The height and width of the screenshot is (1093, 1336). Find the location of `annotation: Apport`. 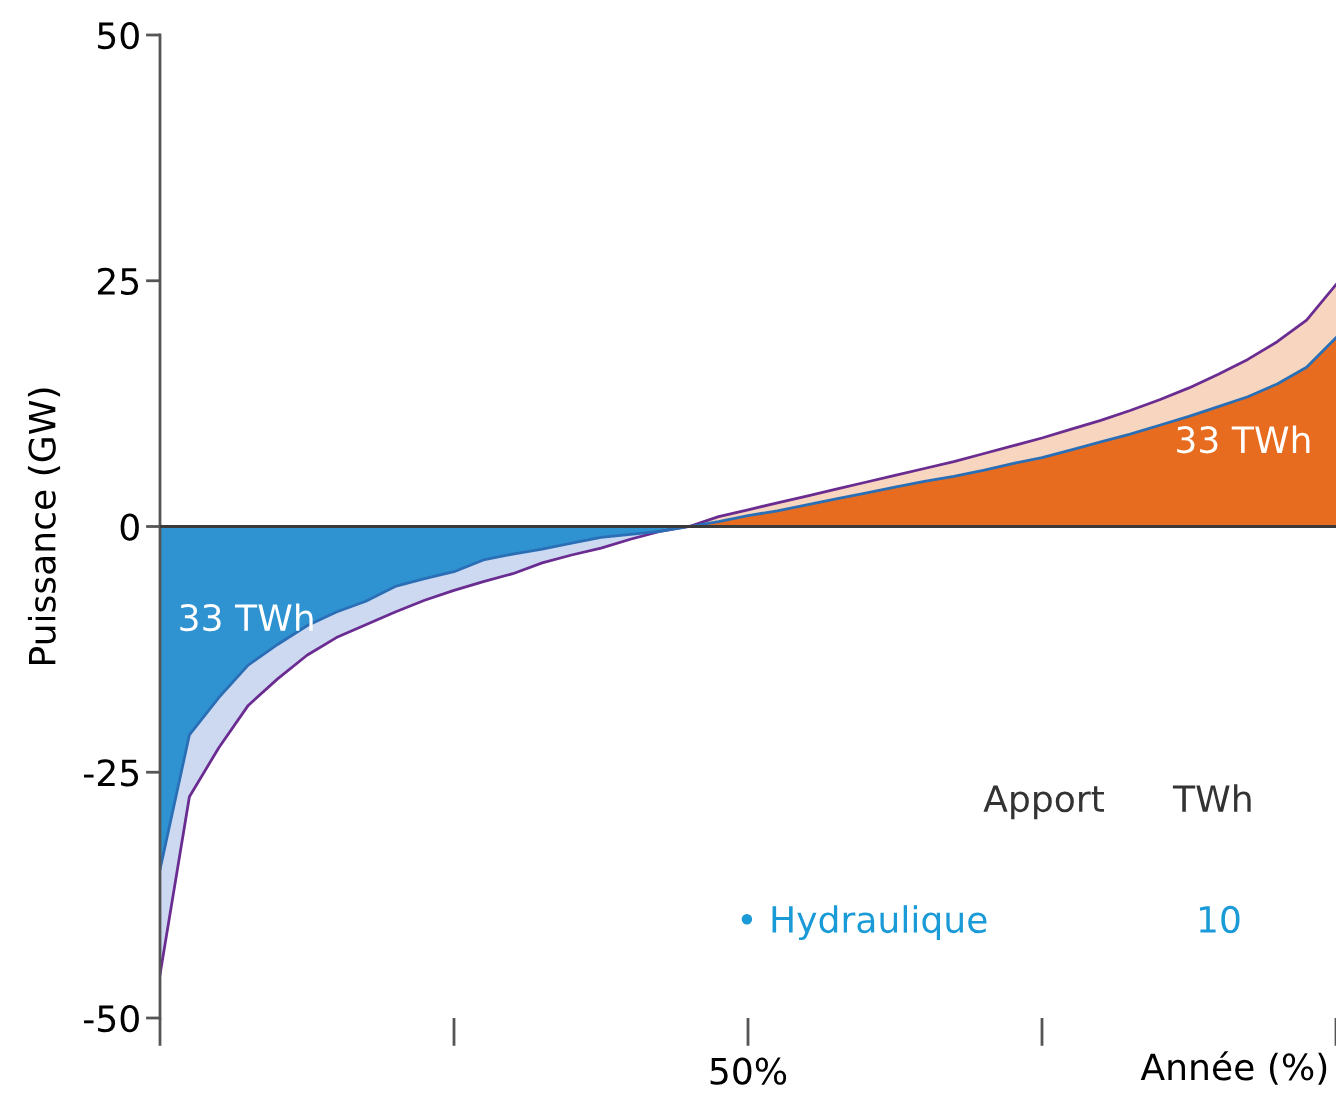

annotation: Apport is located at coordinates (1043, 802).